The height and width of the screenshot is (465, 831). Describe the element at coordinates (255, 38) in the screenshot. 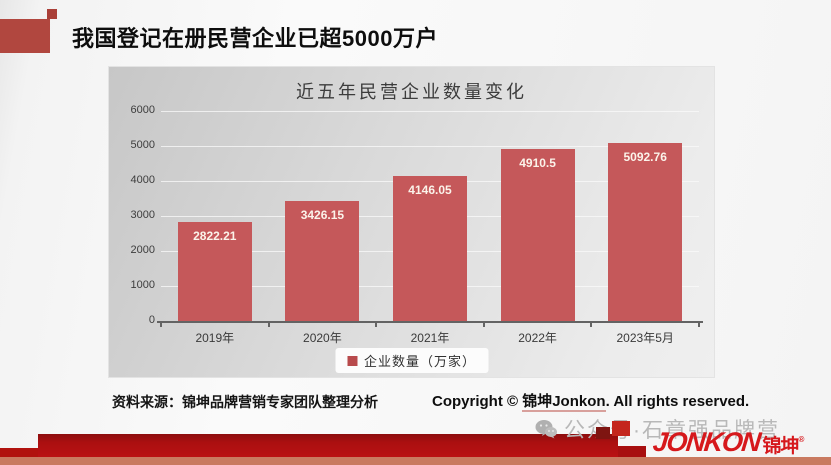

I see `page-title: 我国登记在册民营企业已超5000万户` at that location.